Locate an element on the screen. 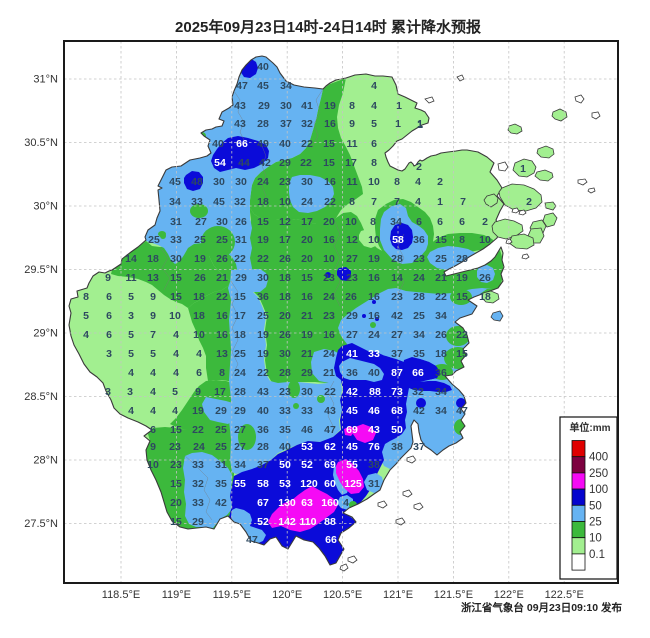 This screenshot has height=638, width=650. svg-text: 400 is located at coordinates (598, 458).